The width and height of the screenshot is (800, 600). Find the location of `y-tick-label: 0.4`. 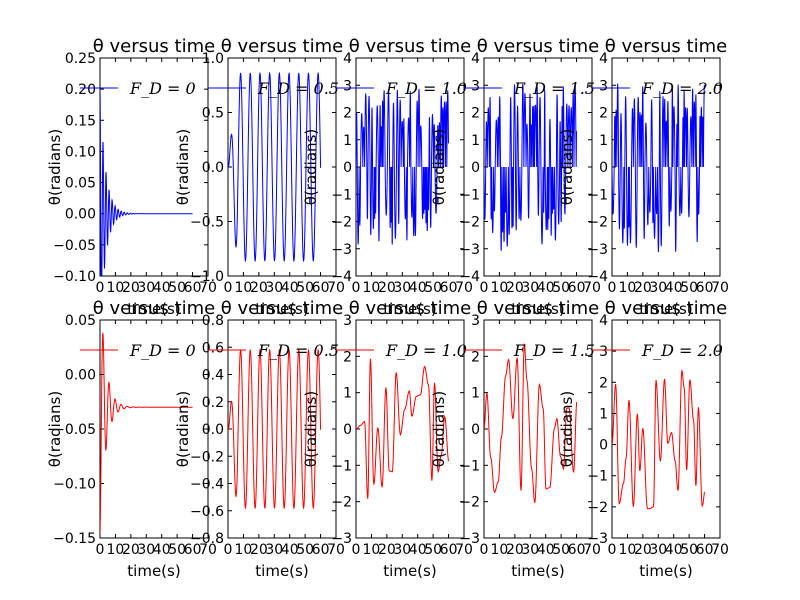

y-tick-label: 0.4 is located at coordinates (213, 376).